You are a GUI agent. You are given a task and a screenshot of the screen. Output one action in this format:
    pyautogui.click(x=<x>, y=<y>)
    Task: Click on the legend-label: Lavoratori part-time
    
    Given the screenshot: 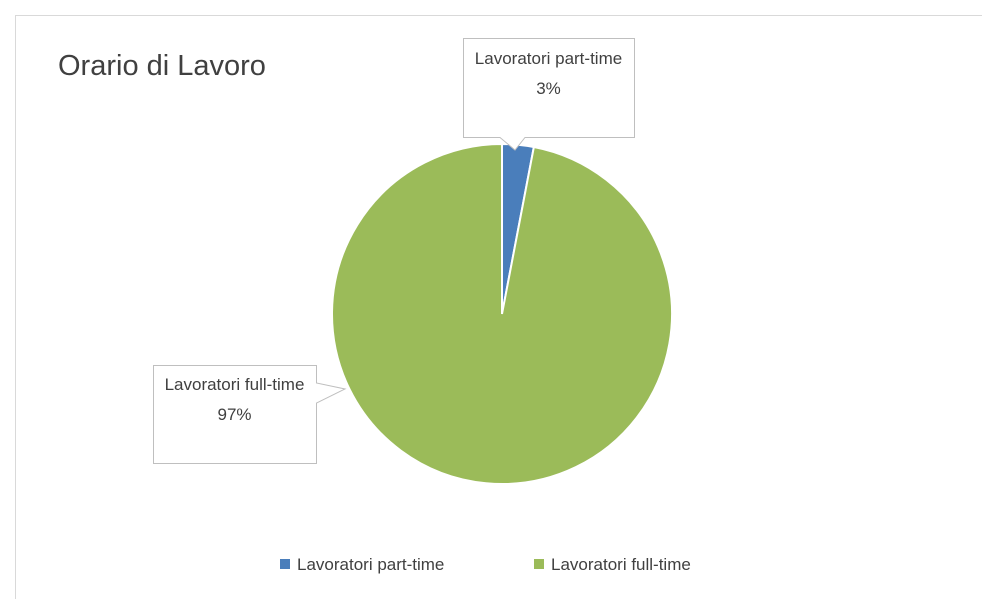 What is the action you would take?
    pyautogui.click(x=371, y=564)
    